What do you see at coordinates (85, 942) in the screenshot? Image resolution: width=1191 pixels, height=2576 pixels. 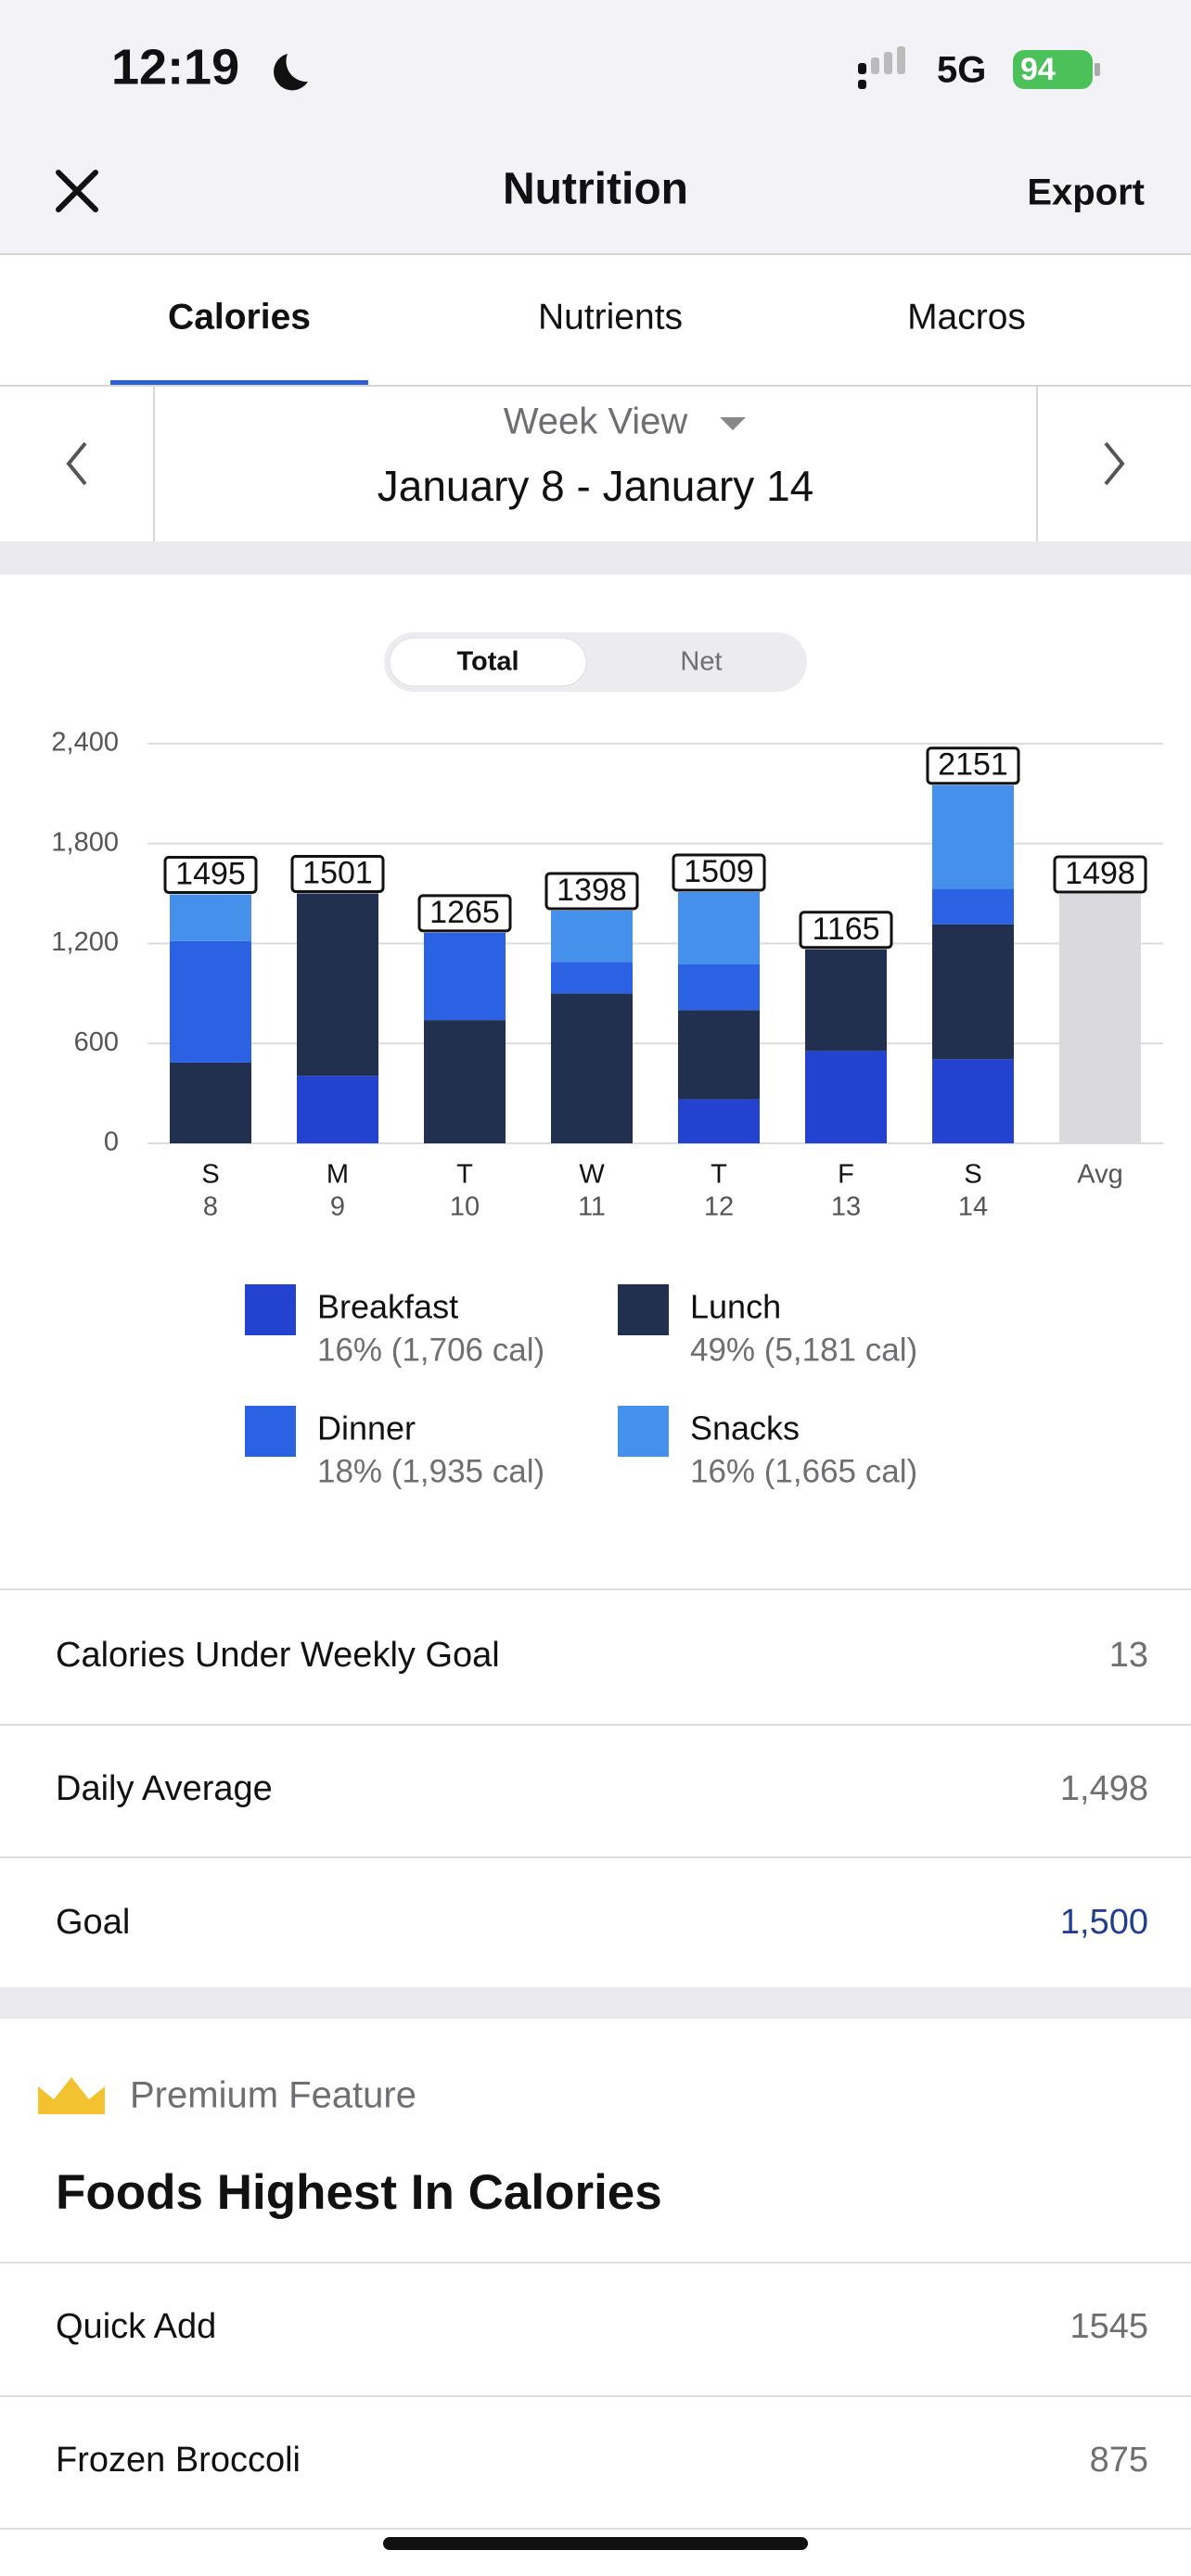 I see `y-tick-label: 1,200` at bounding box center [85, 942].